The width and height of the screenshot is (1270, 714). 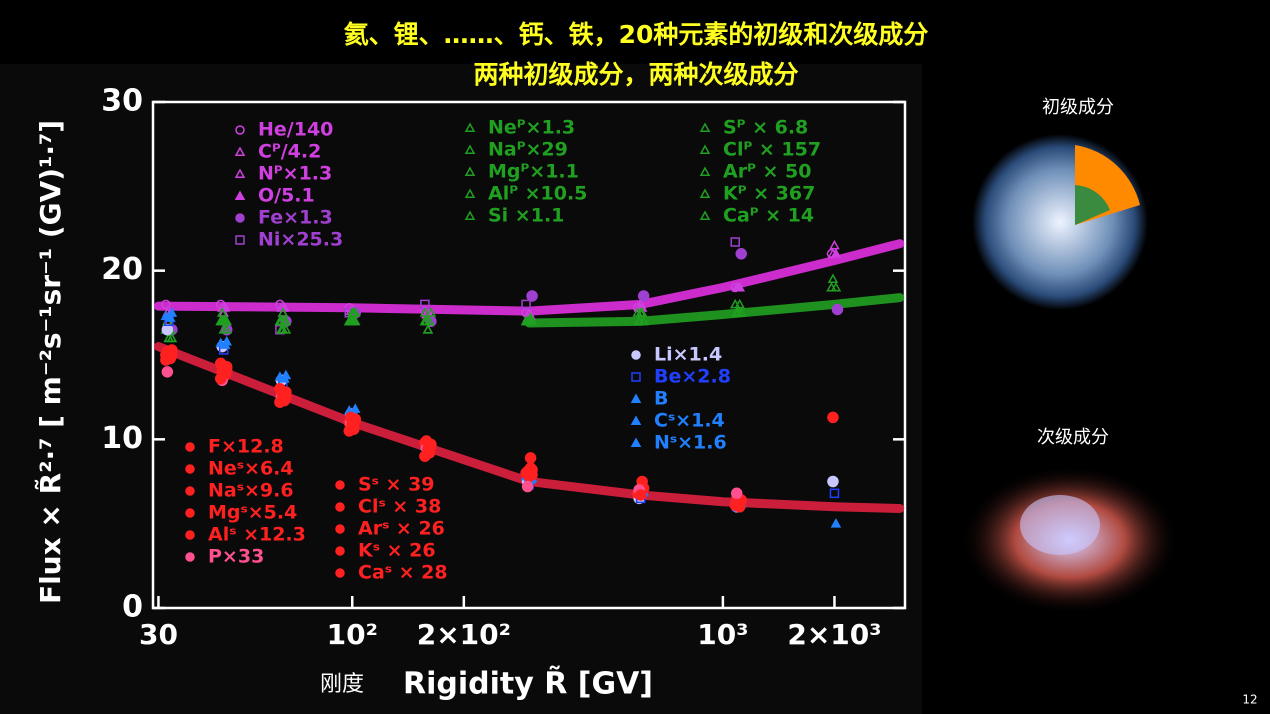 What do you see at coordinates (765, 128) in the screenshot?
I see `legend-label: Sᴾ × 6.8` at bounding box center [765, 128].